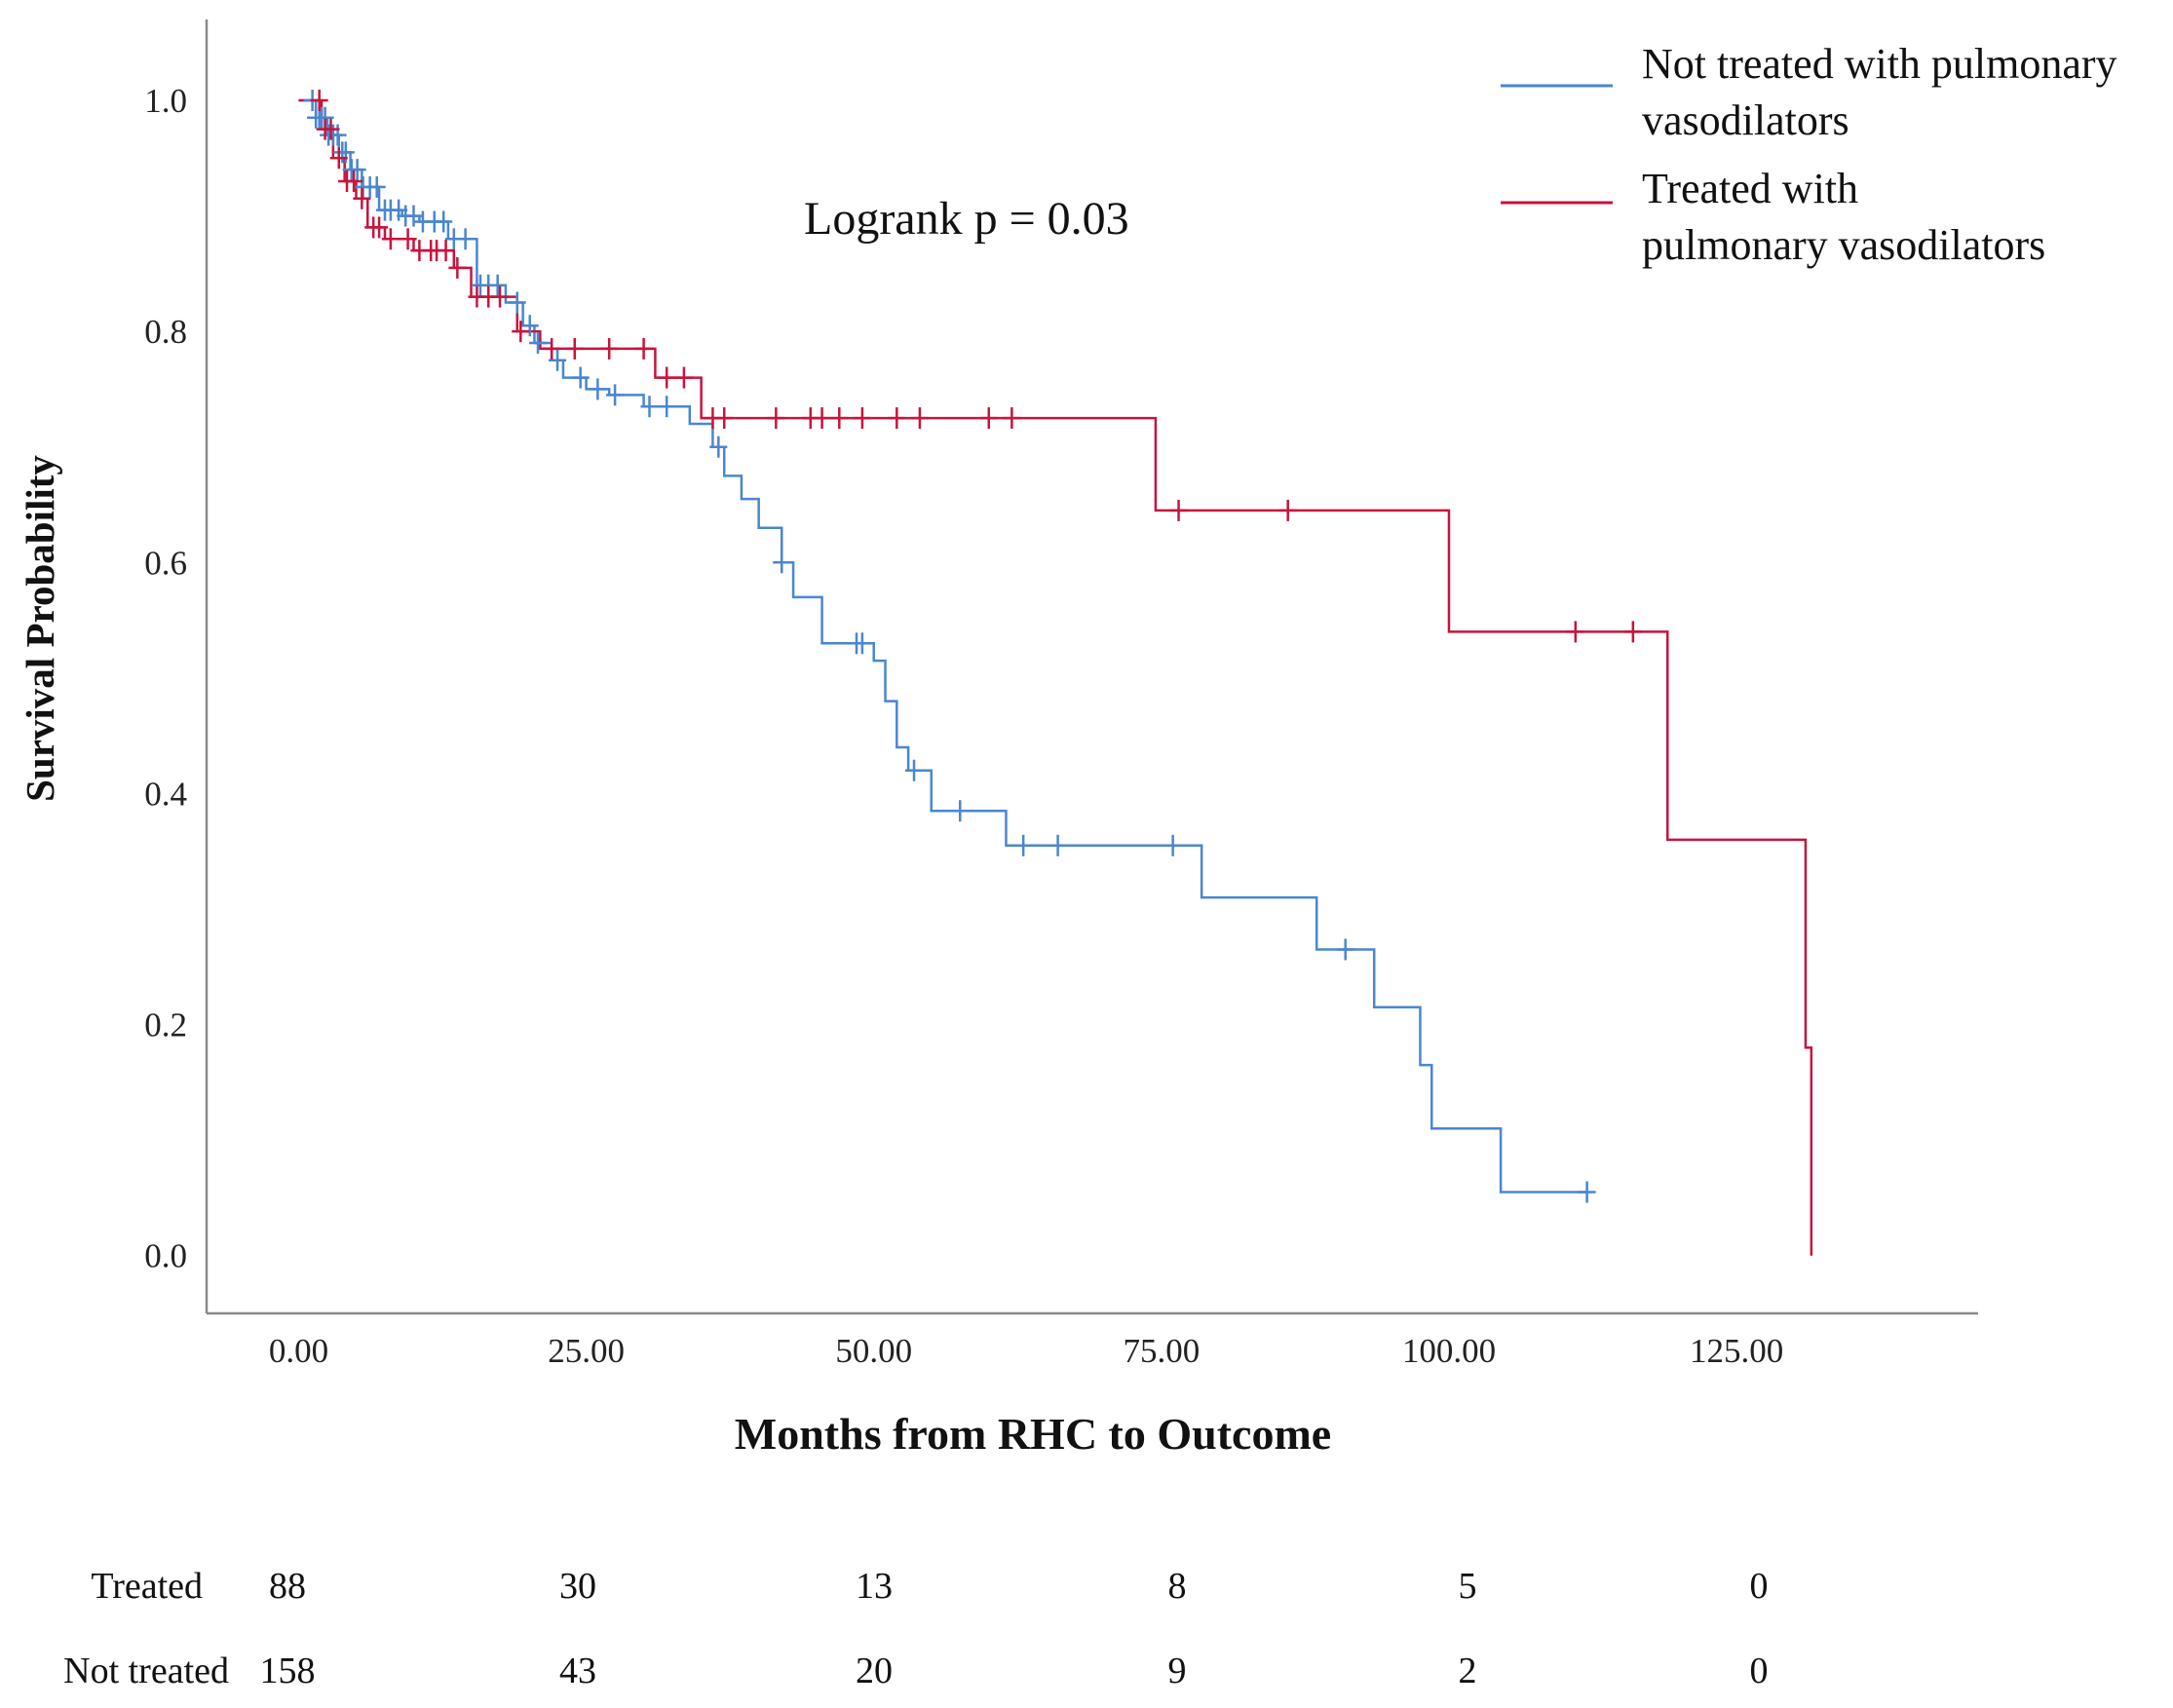 The image size is (2173, 1708). What do you see at coordinates (165, 1025) in the screenshot?
I see `y-tick-label: 0.2` at bounding box center [165, 1025].